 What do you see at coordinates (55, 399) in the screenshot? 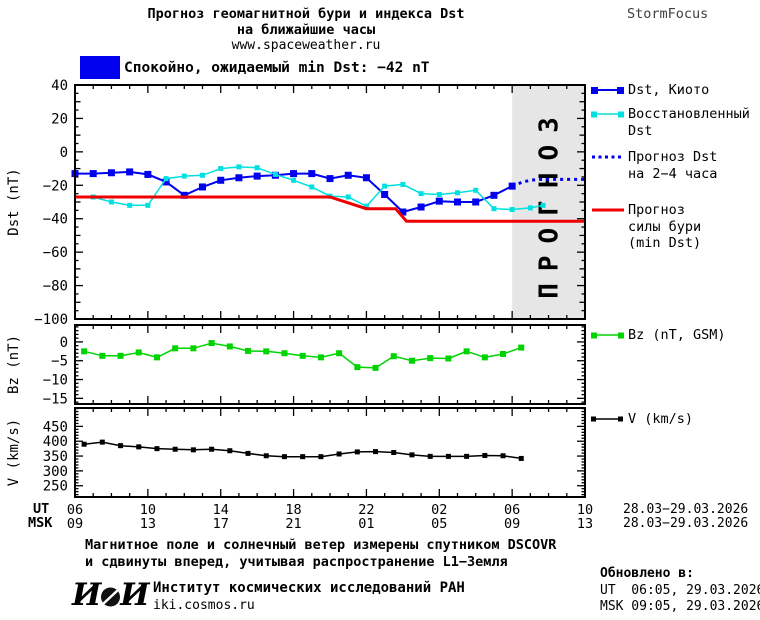
I see `svg-text: −15` at bounding box center [55, 399].